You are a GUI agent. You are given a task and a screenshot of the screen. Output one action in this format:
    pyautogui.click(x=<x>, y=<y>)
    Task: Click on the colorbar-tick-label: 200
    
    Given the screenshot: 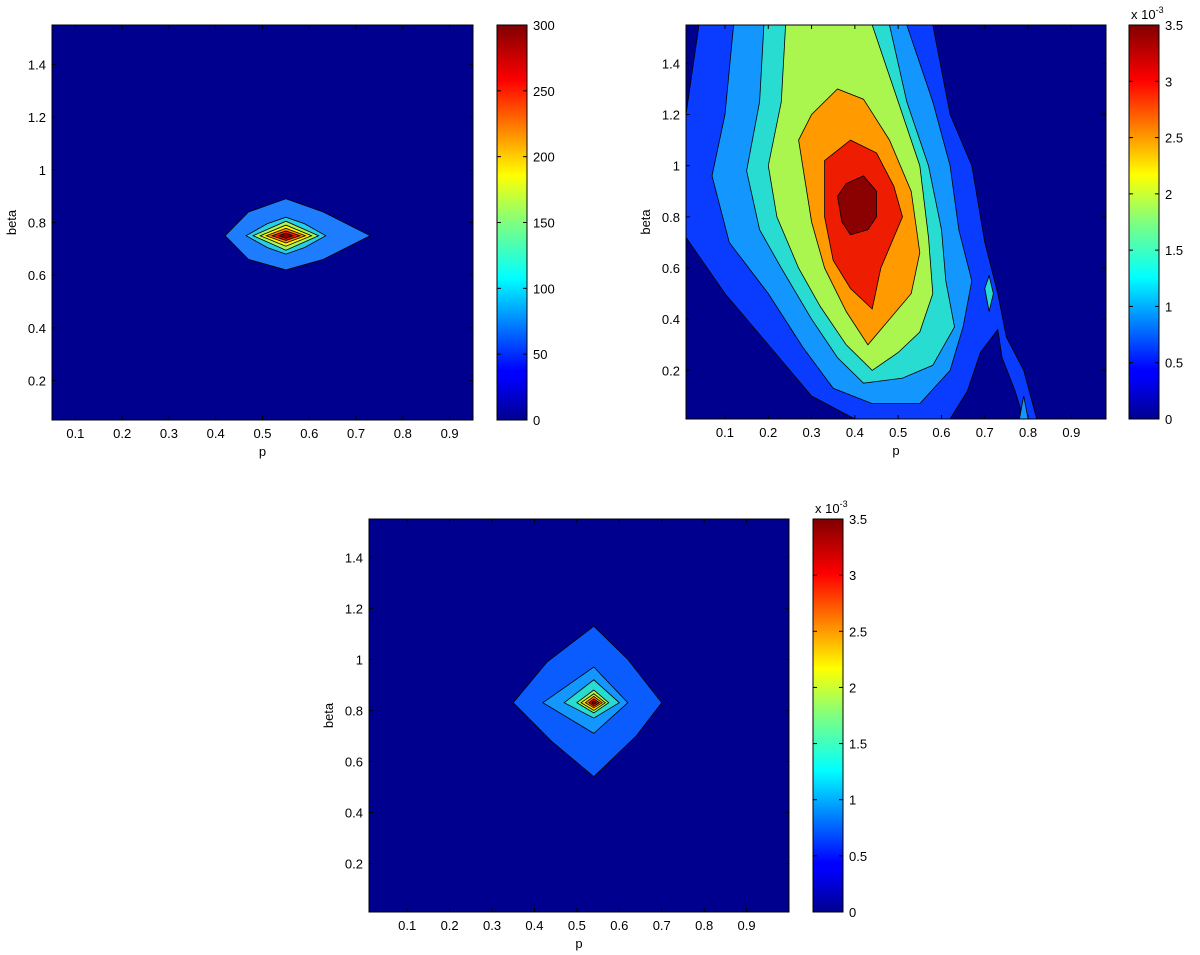 What is the action you would take?
    pyautogui.click(x=544, y=157)
    